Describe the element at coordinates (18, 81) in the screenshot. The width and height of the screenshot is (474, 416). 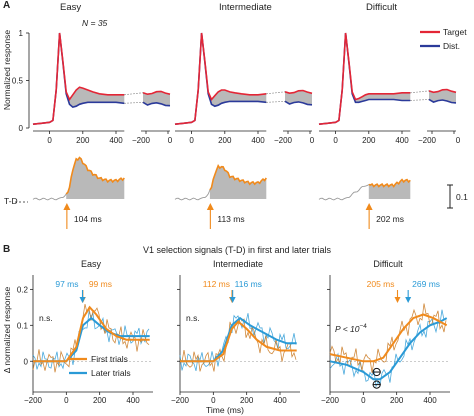
I see `panel-a-y-tick-label: 0.5` at that location.